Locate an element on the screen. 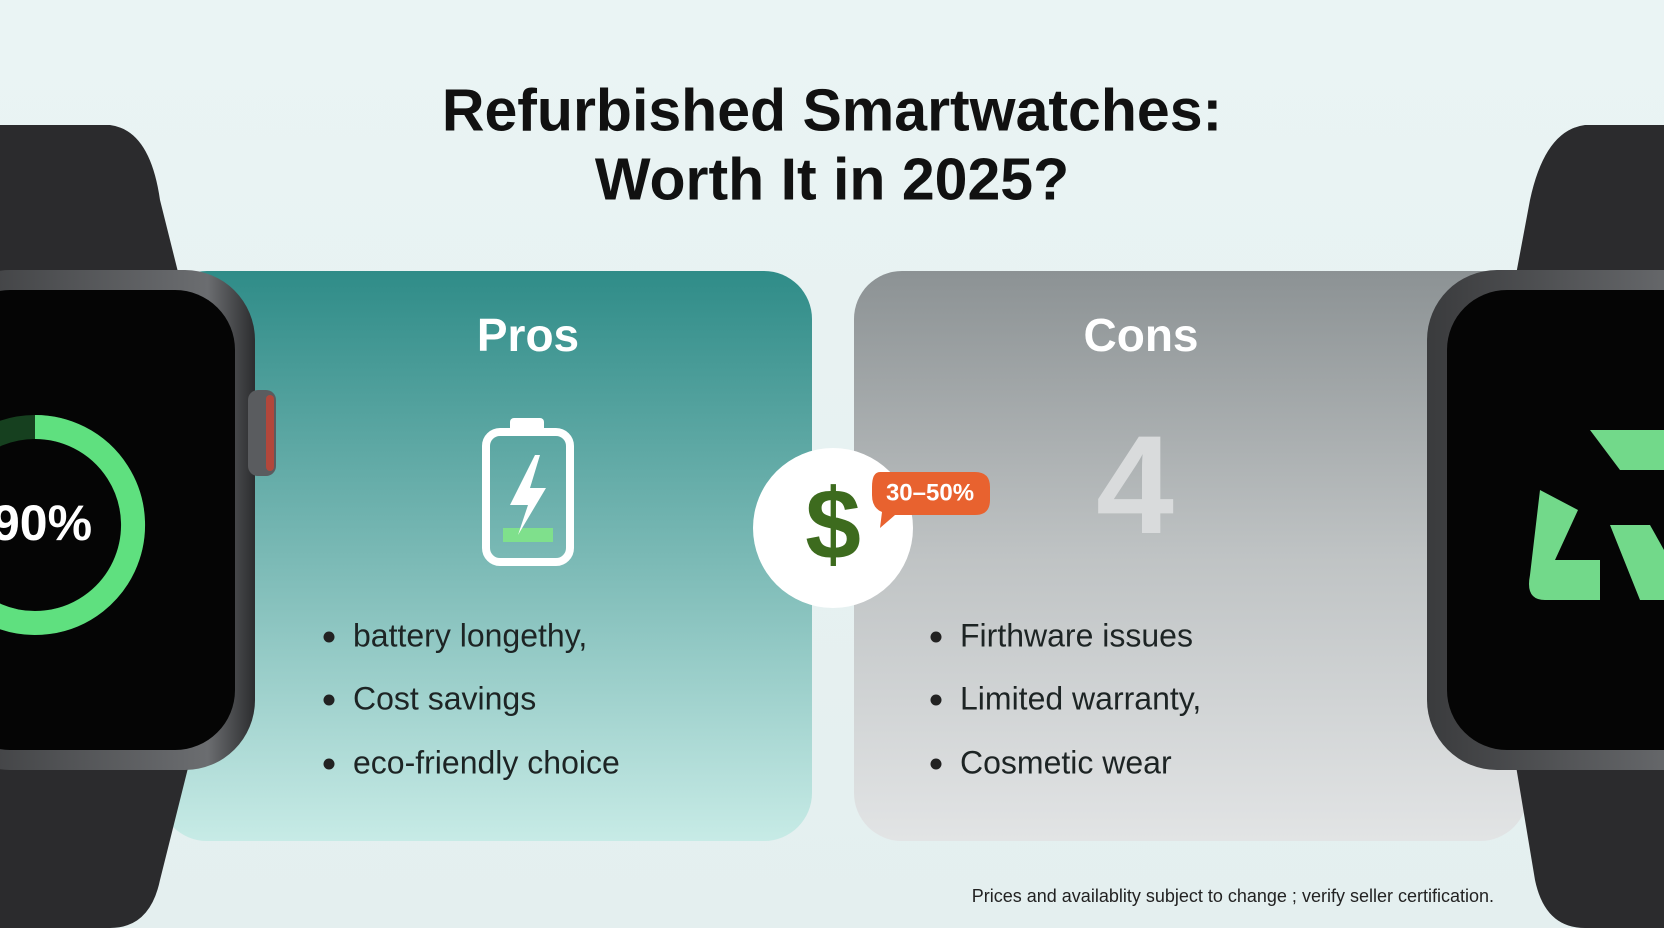  cons-item: Firthware issues is located at coordinates (1076, 635).